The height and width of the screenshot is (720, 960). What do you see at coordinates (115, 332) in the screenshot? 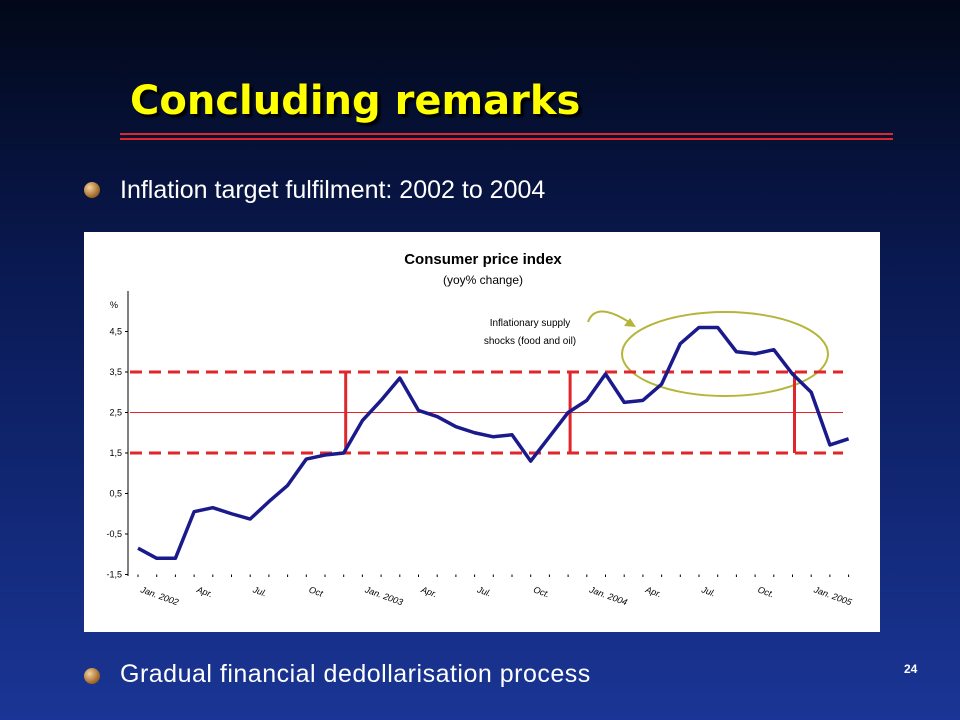
I see `y-tick-label: 4,5` at bounding box center [115, 332].